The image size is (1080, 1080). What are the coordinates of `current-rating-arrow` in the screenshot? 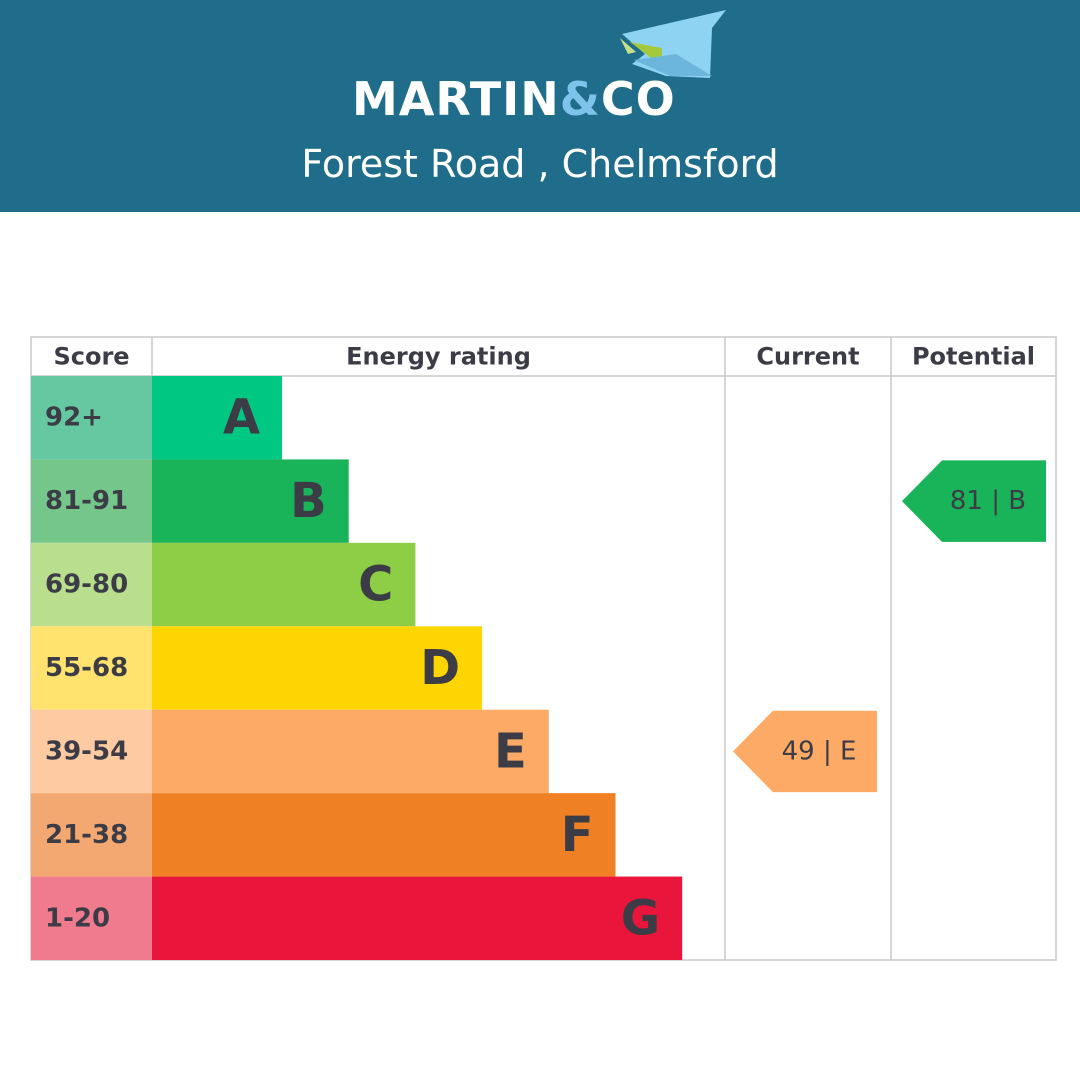 It's located at (805, 751).